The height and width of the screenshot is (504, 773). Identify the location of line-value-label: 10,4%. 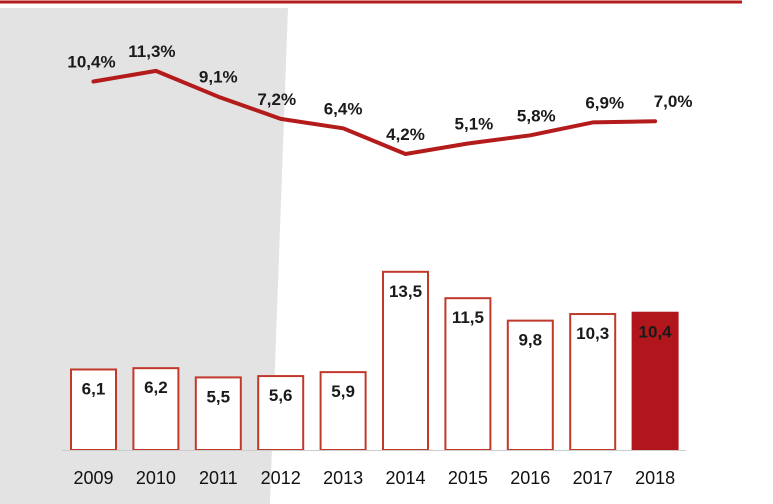
(91, 61).